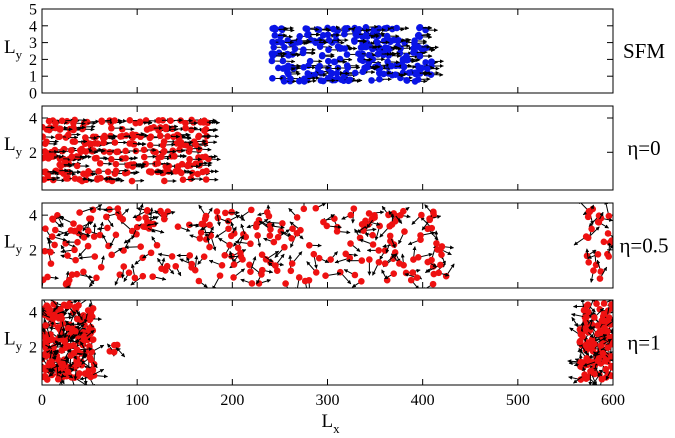  Describe the element at coordinates (613, 400) in the screenshot. I see `x-tick-label: 600` at that location.